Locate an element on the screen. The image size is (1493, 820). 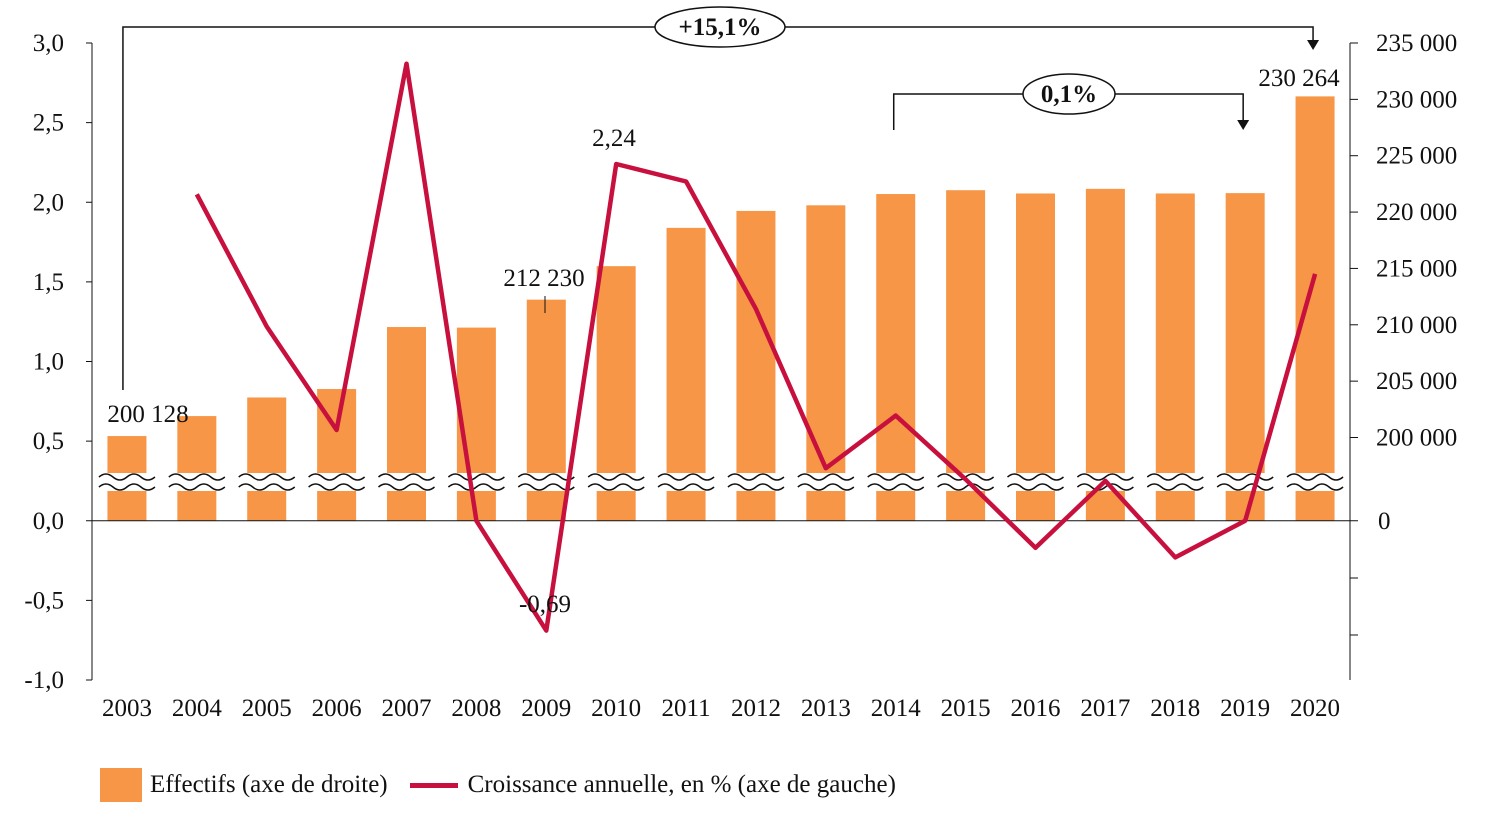
bar-2004 is located at coordinates (197, 468).